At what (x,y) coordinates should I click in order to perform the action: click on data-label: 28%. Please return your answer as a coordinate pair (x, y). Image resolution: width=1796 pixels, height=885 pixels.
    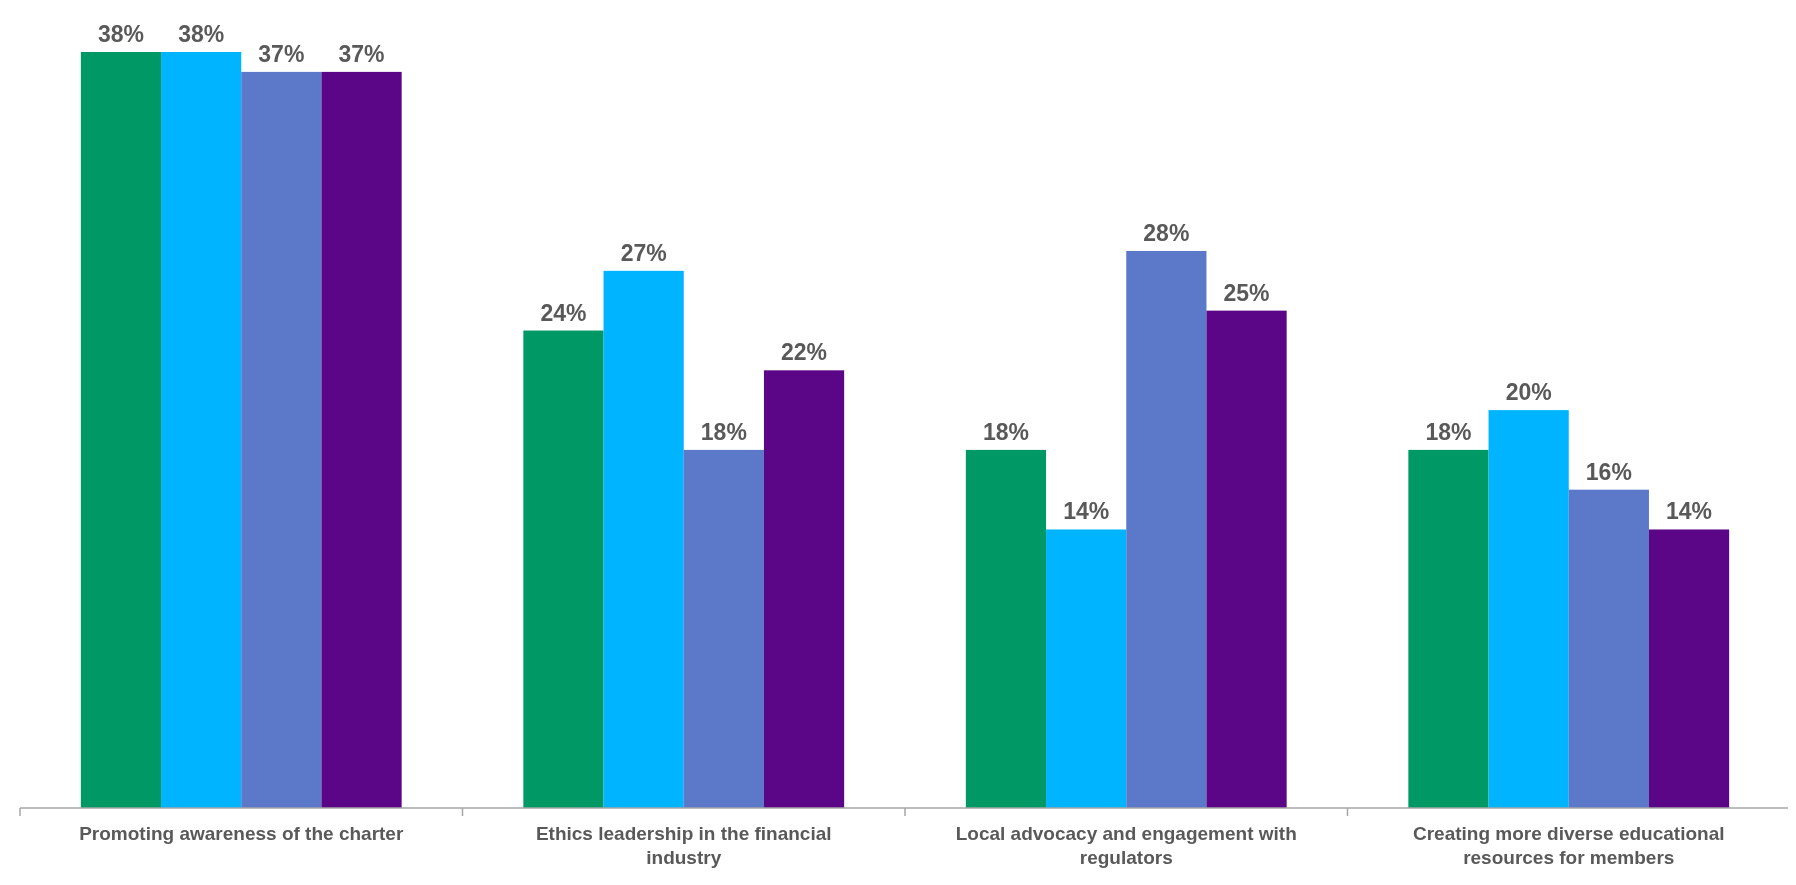
    Looking at the image, I should click on (1166, 232).